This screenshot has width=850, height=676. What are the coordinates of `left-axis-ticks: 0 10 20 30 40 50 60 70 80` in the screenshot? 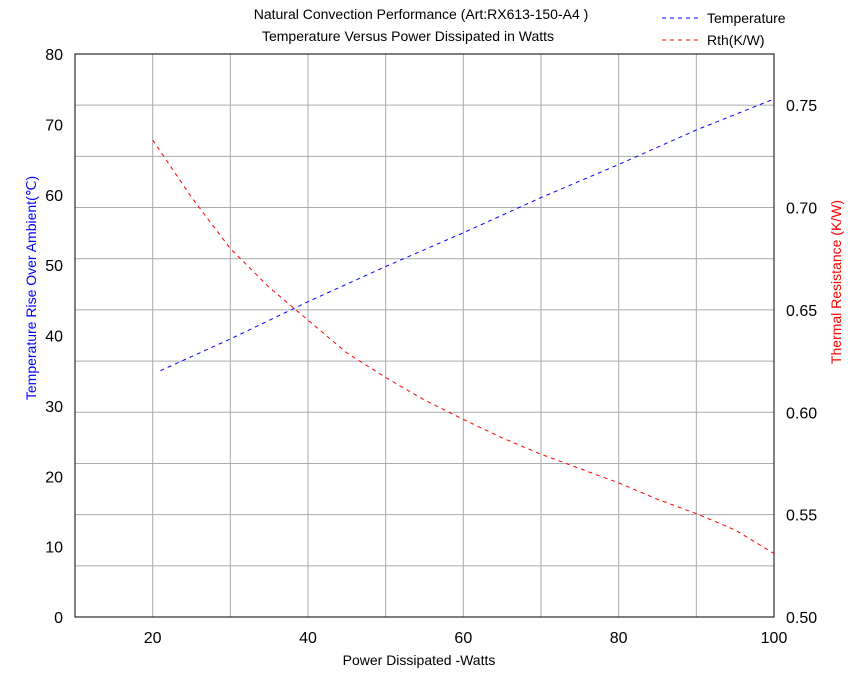 It's located at (54, 337).